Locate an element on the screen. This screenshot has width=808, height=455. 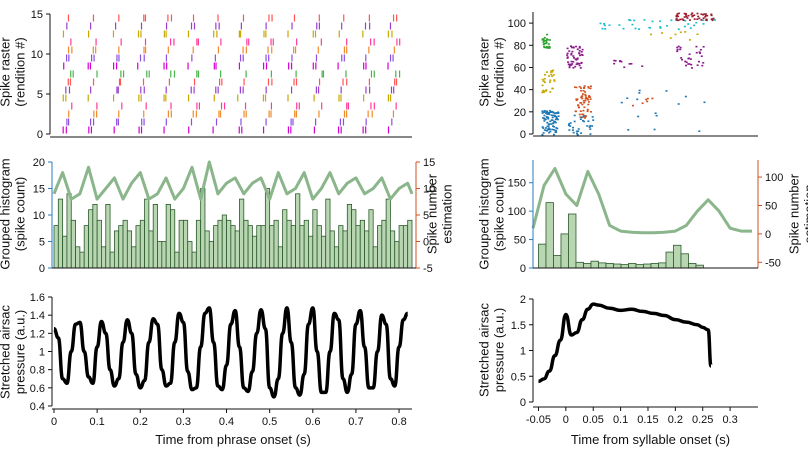
left-pressure-xaxis-tick-label: 0.2 is located at coordinates (140, 422).